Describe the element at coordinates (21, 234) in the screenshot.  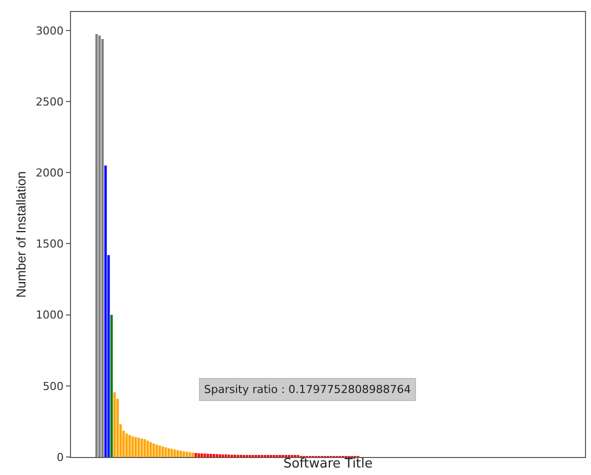
I see `y-axis-title: Number of Installation` at that location.